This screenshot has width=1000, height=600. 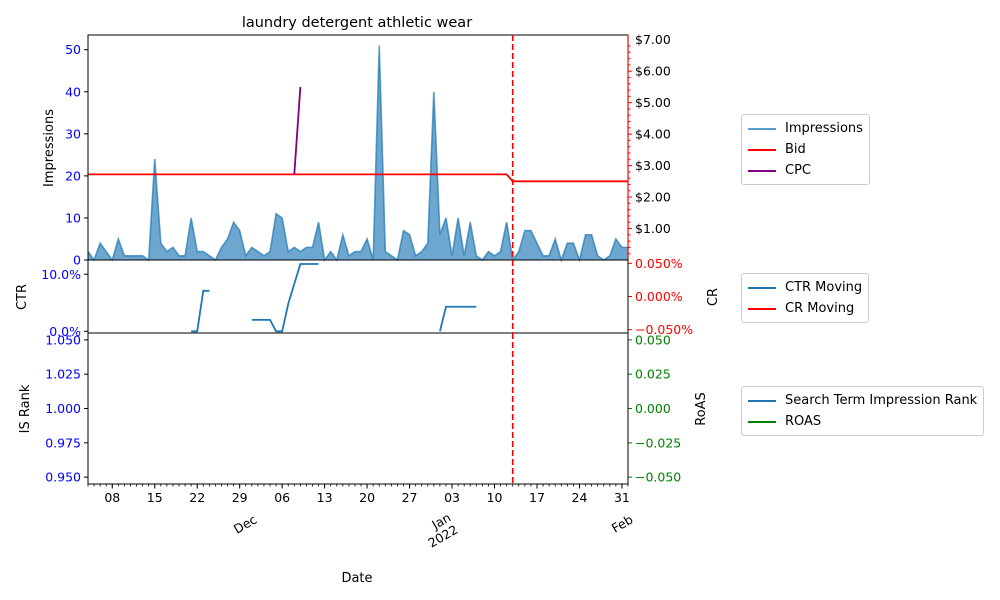 What do you see at coordinates (63, 374) in the screenshot?
I see `isrank-tick-label: 1.025` at bounding box center [63, 374].